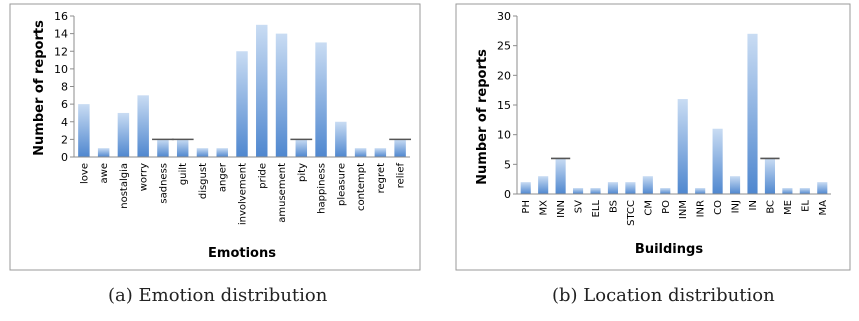  What do you see at coordinates (61, 16) in the screenshot?
I see `y-tick-label: 16` at bounding box center [61, 16].